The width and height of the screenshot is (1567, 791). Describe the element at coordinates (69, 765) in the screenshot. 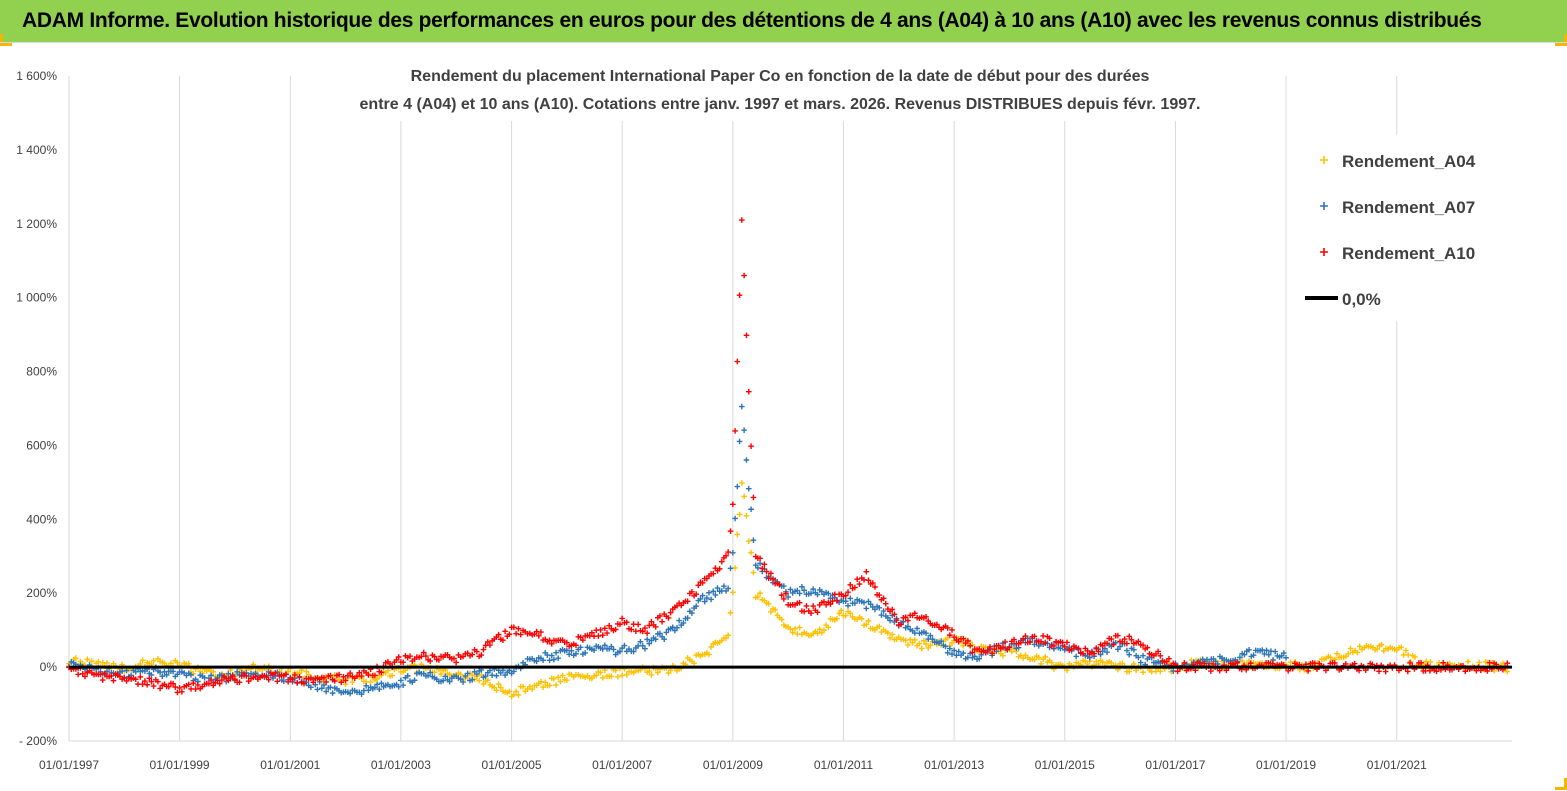

I see `x-tick-label: 01/01/1997` at that location.